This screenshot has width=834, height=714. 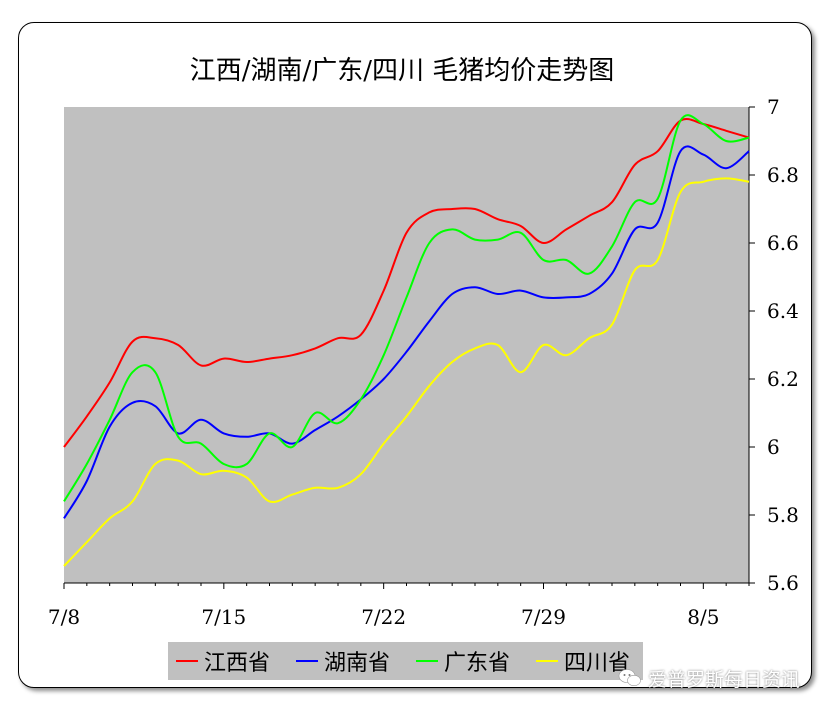 I want to click on y-tick-label: 6.2, so click(x=783, y=379).